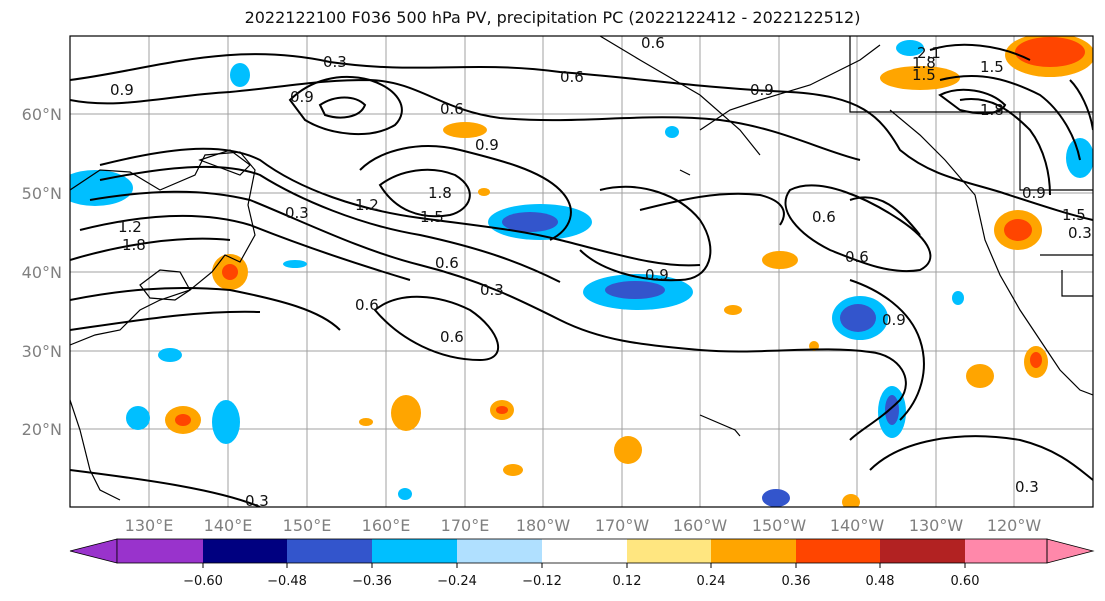 This screenshot has height=601, width=1105. I want to click on lat-label-50n: 50°N, so click(42, 193).